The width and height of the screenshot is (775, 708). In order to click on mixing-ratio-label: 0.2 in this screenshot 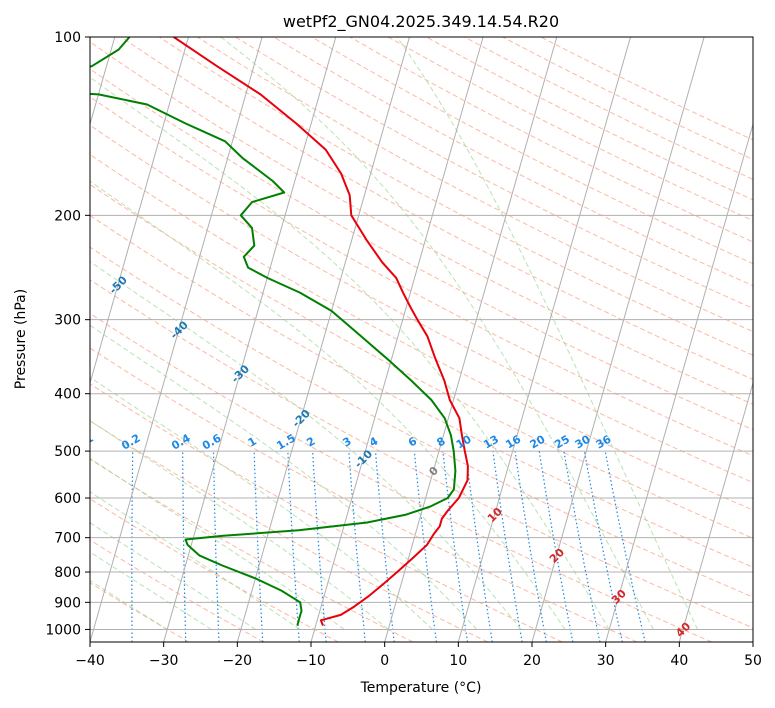, I will do `click(130, 442)`.